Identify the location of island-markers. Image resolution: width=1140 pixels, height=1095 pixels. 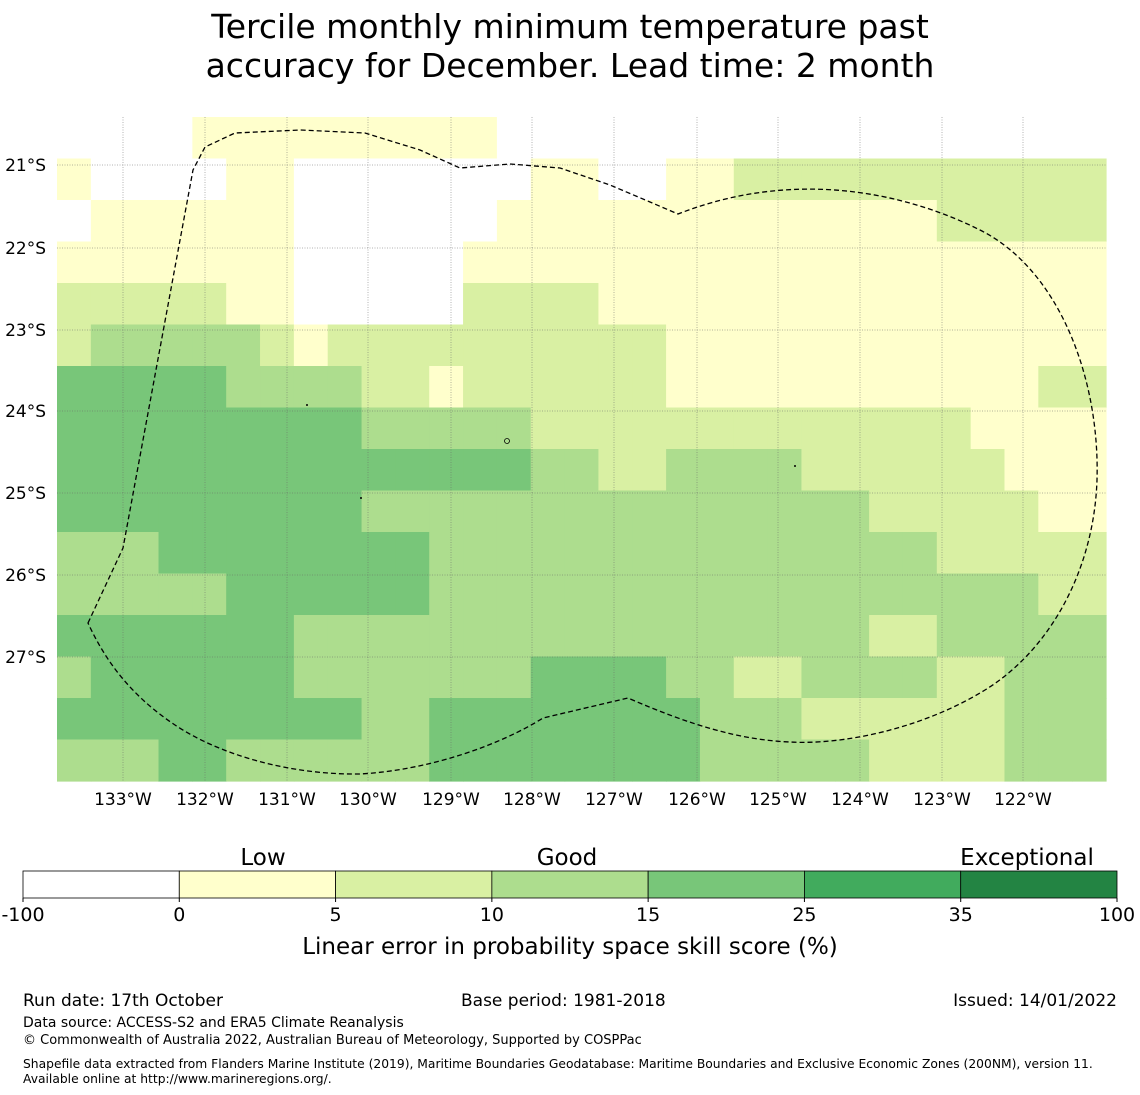
(551, 451).